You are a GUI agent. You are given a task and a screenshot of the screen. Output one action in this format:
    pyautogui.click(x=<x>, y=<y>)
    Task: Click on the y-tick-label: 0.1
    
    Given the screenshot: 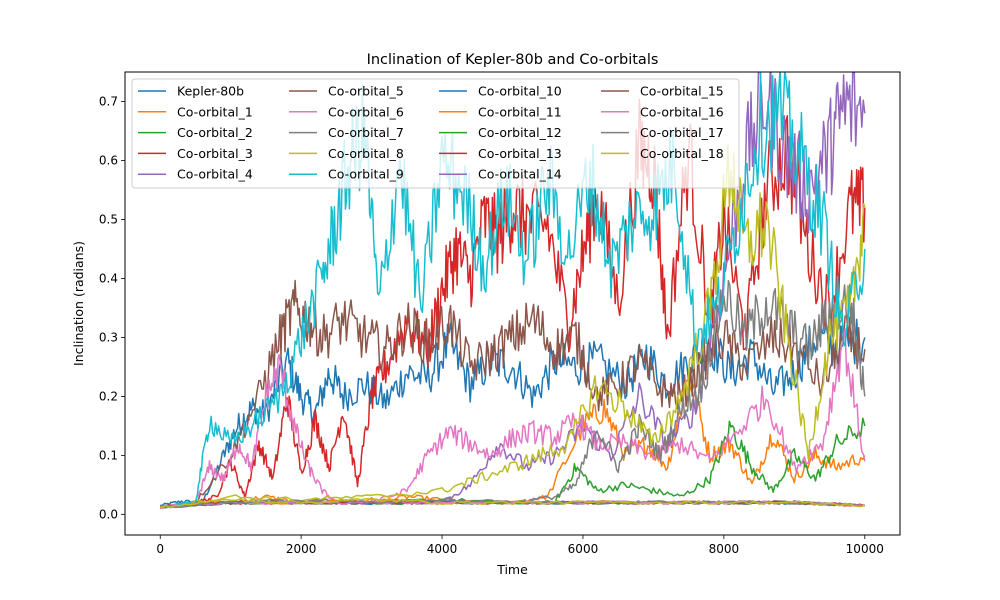 What is the action you would take?
    pyautogui.click(x=108, y=455)
    